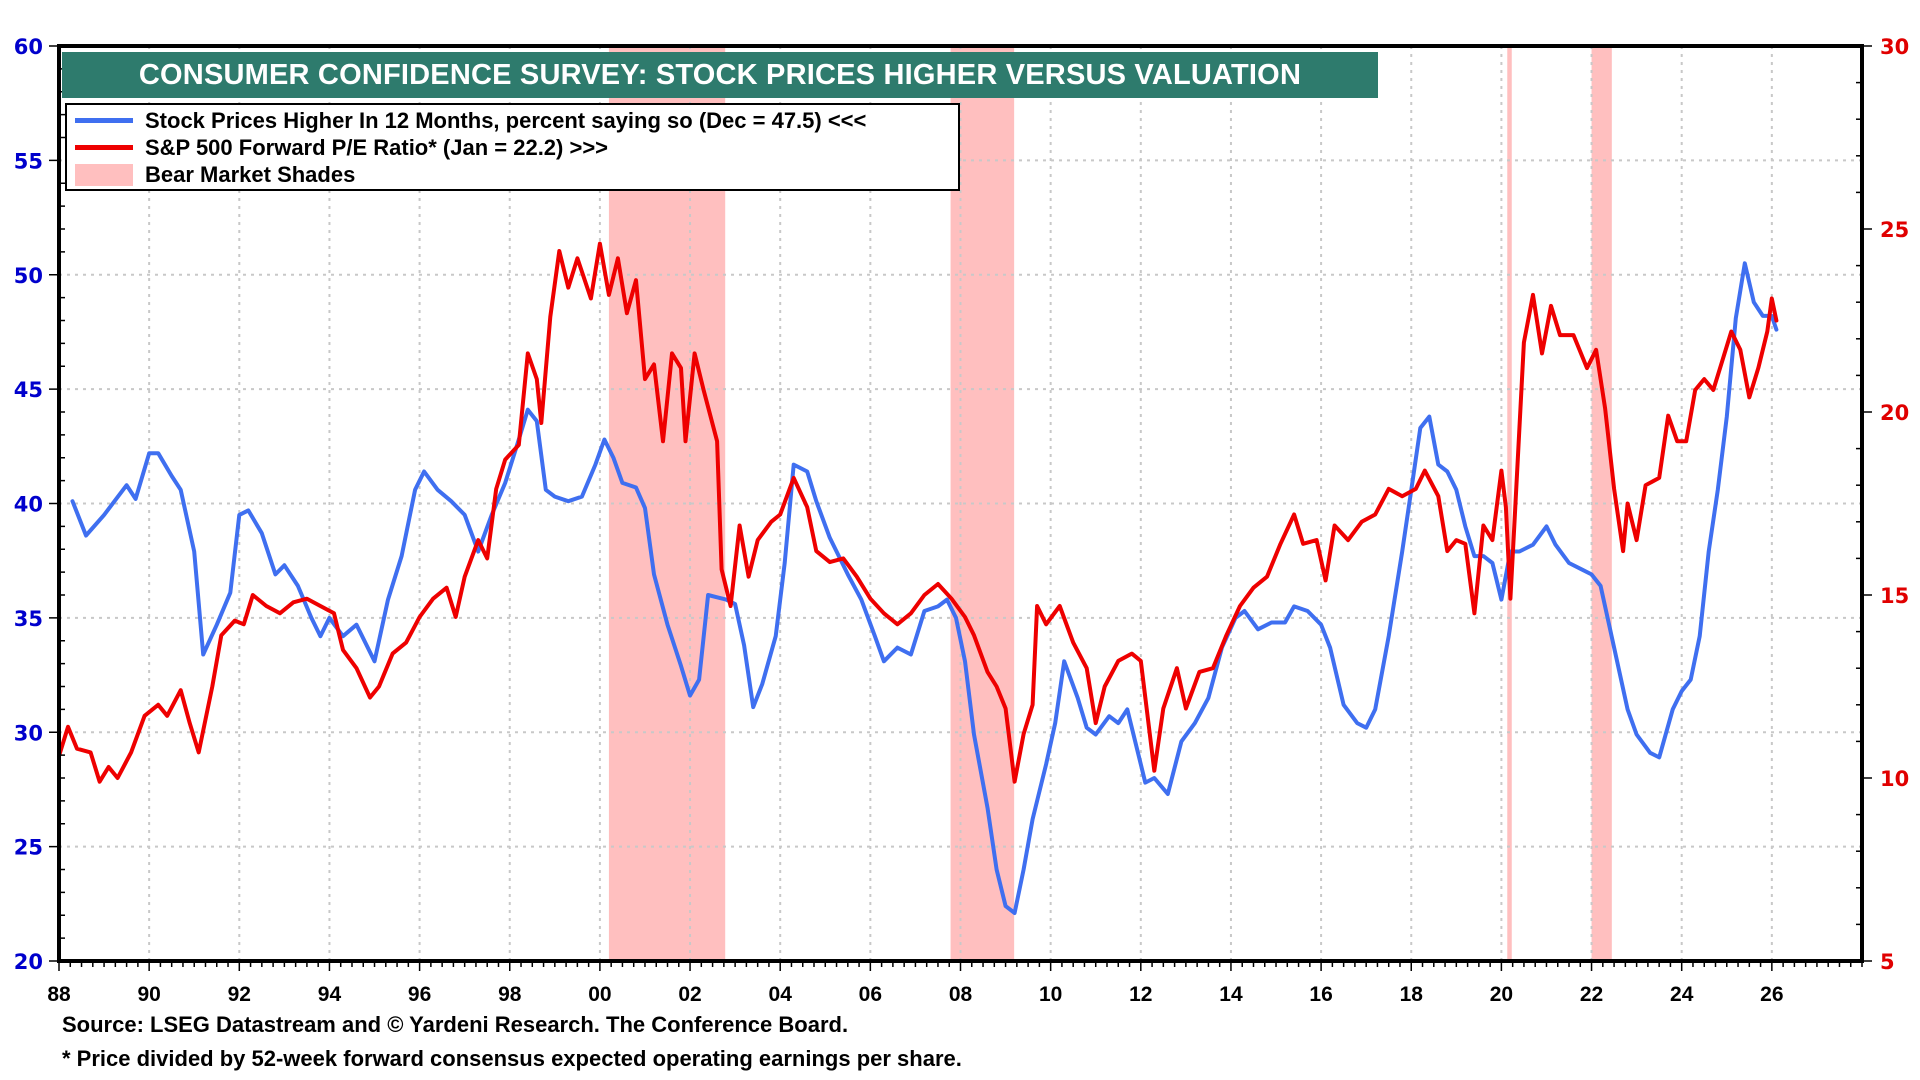 The image size is (1920, 1080). What do you see at coordinates (28, 47) in the screenshot?
I see `left-tick-label: 60` at bounding box center [28, 47].